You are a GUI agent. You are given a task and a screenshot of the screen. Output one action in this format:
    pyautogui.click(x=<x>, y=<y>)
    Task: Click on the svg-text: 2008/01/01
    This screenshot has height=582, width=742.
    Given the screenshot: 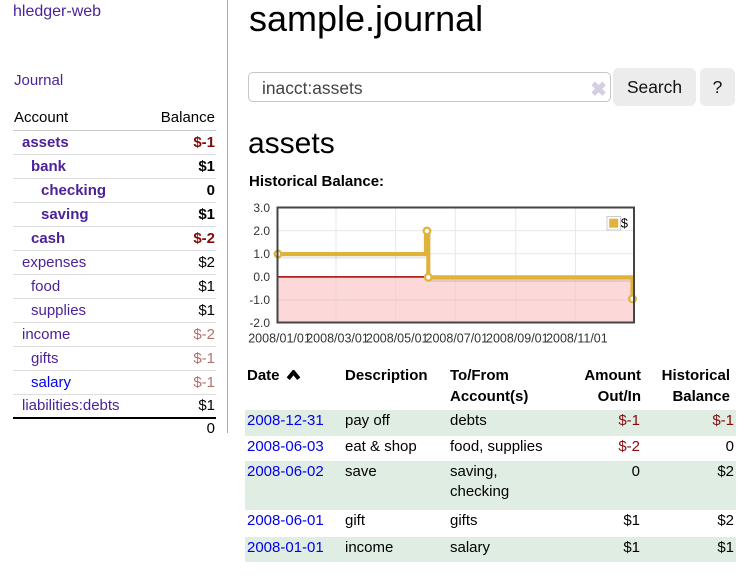 What is the action you would take?
    pyautogui.click(x=279, y=339)
    